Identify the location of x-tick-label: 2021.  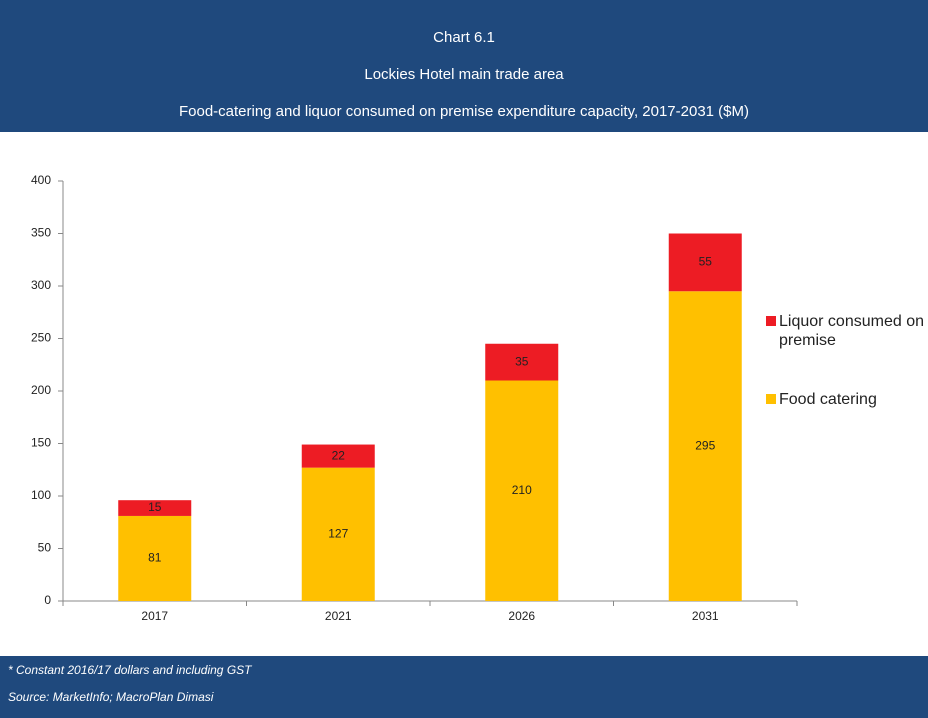
(338, 616).